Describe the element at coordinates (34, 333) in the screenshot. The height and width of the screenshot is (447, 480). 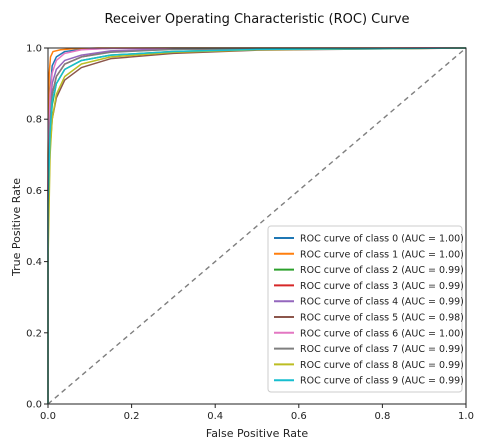
I see `y-tick-label: 0.2` at that location.